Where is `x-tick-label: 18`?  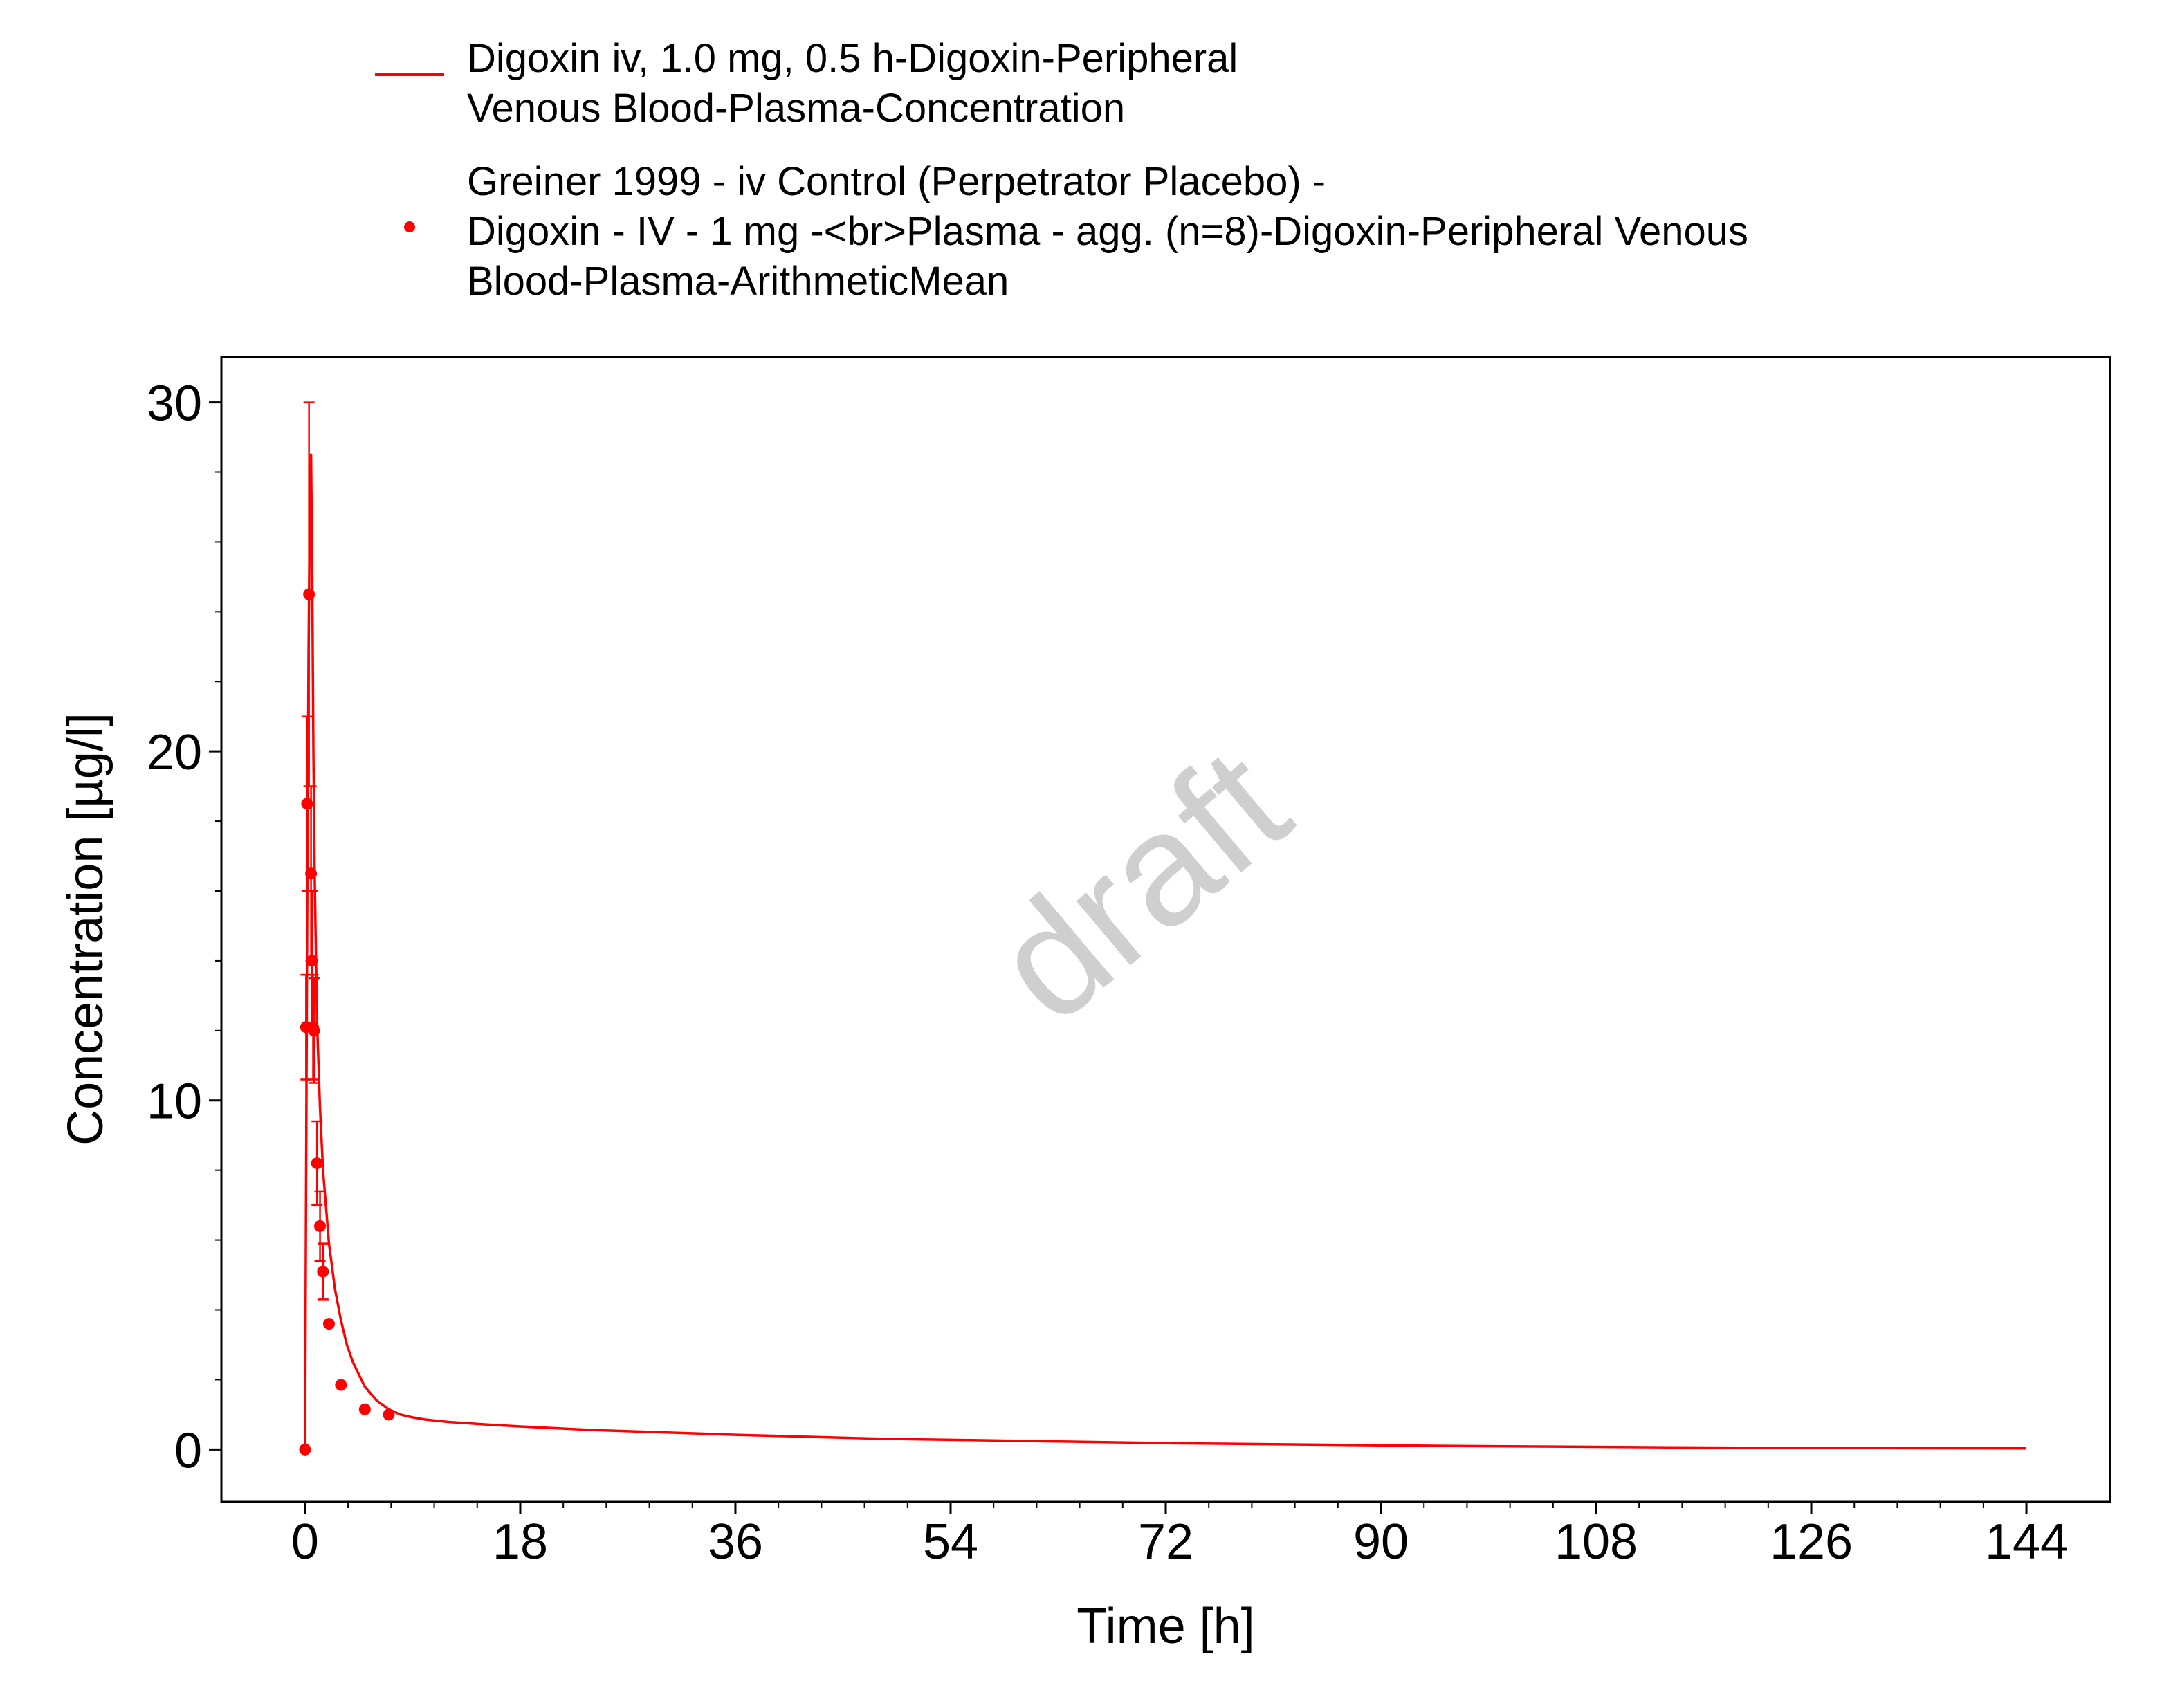
x-tick-label: 18 is located at coordinates (520, 1542).